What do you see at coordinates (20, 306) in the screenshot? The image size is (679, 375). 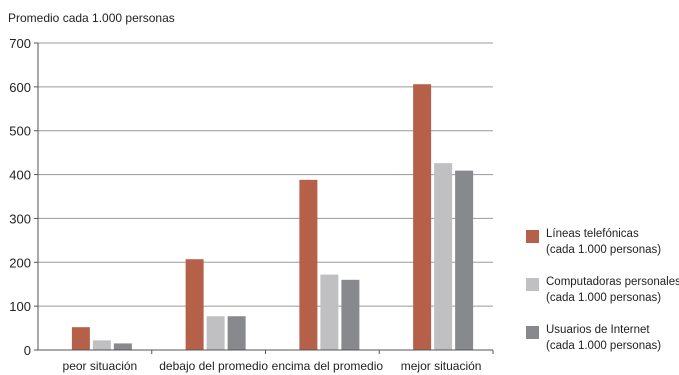 I see `y-tick-label: 100` at bounding box center [20, 306].